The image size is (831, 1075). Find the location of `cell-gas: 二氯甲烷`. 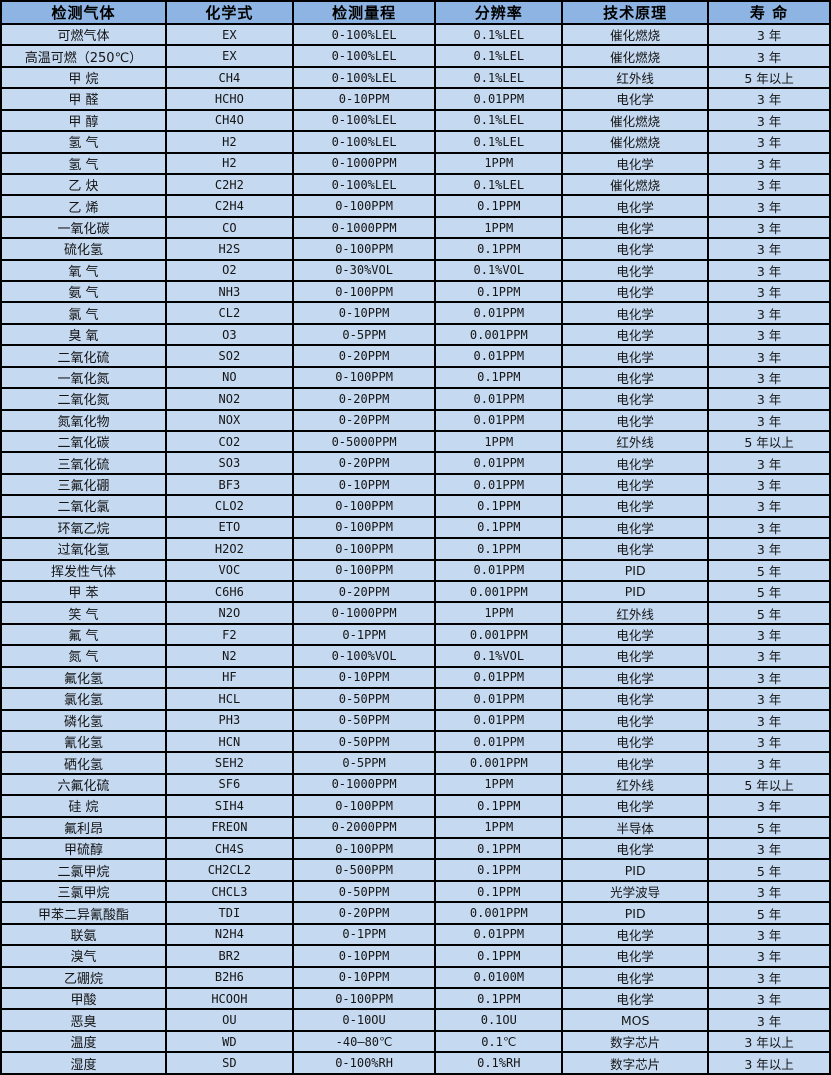

cell-gas: 二氯甲烷 is located at coordinates (83, 870).